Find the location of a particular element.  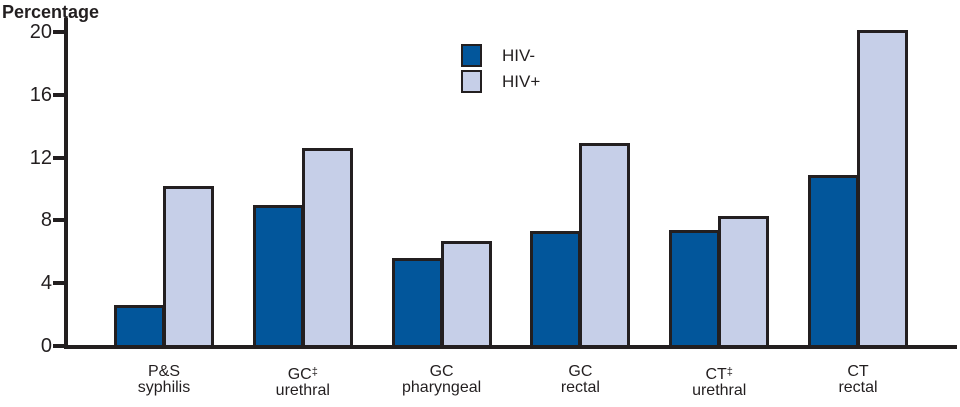

y-tick-label-8: 8 is located at coordinates (46, 220).